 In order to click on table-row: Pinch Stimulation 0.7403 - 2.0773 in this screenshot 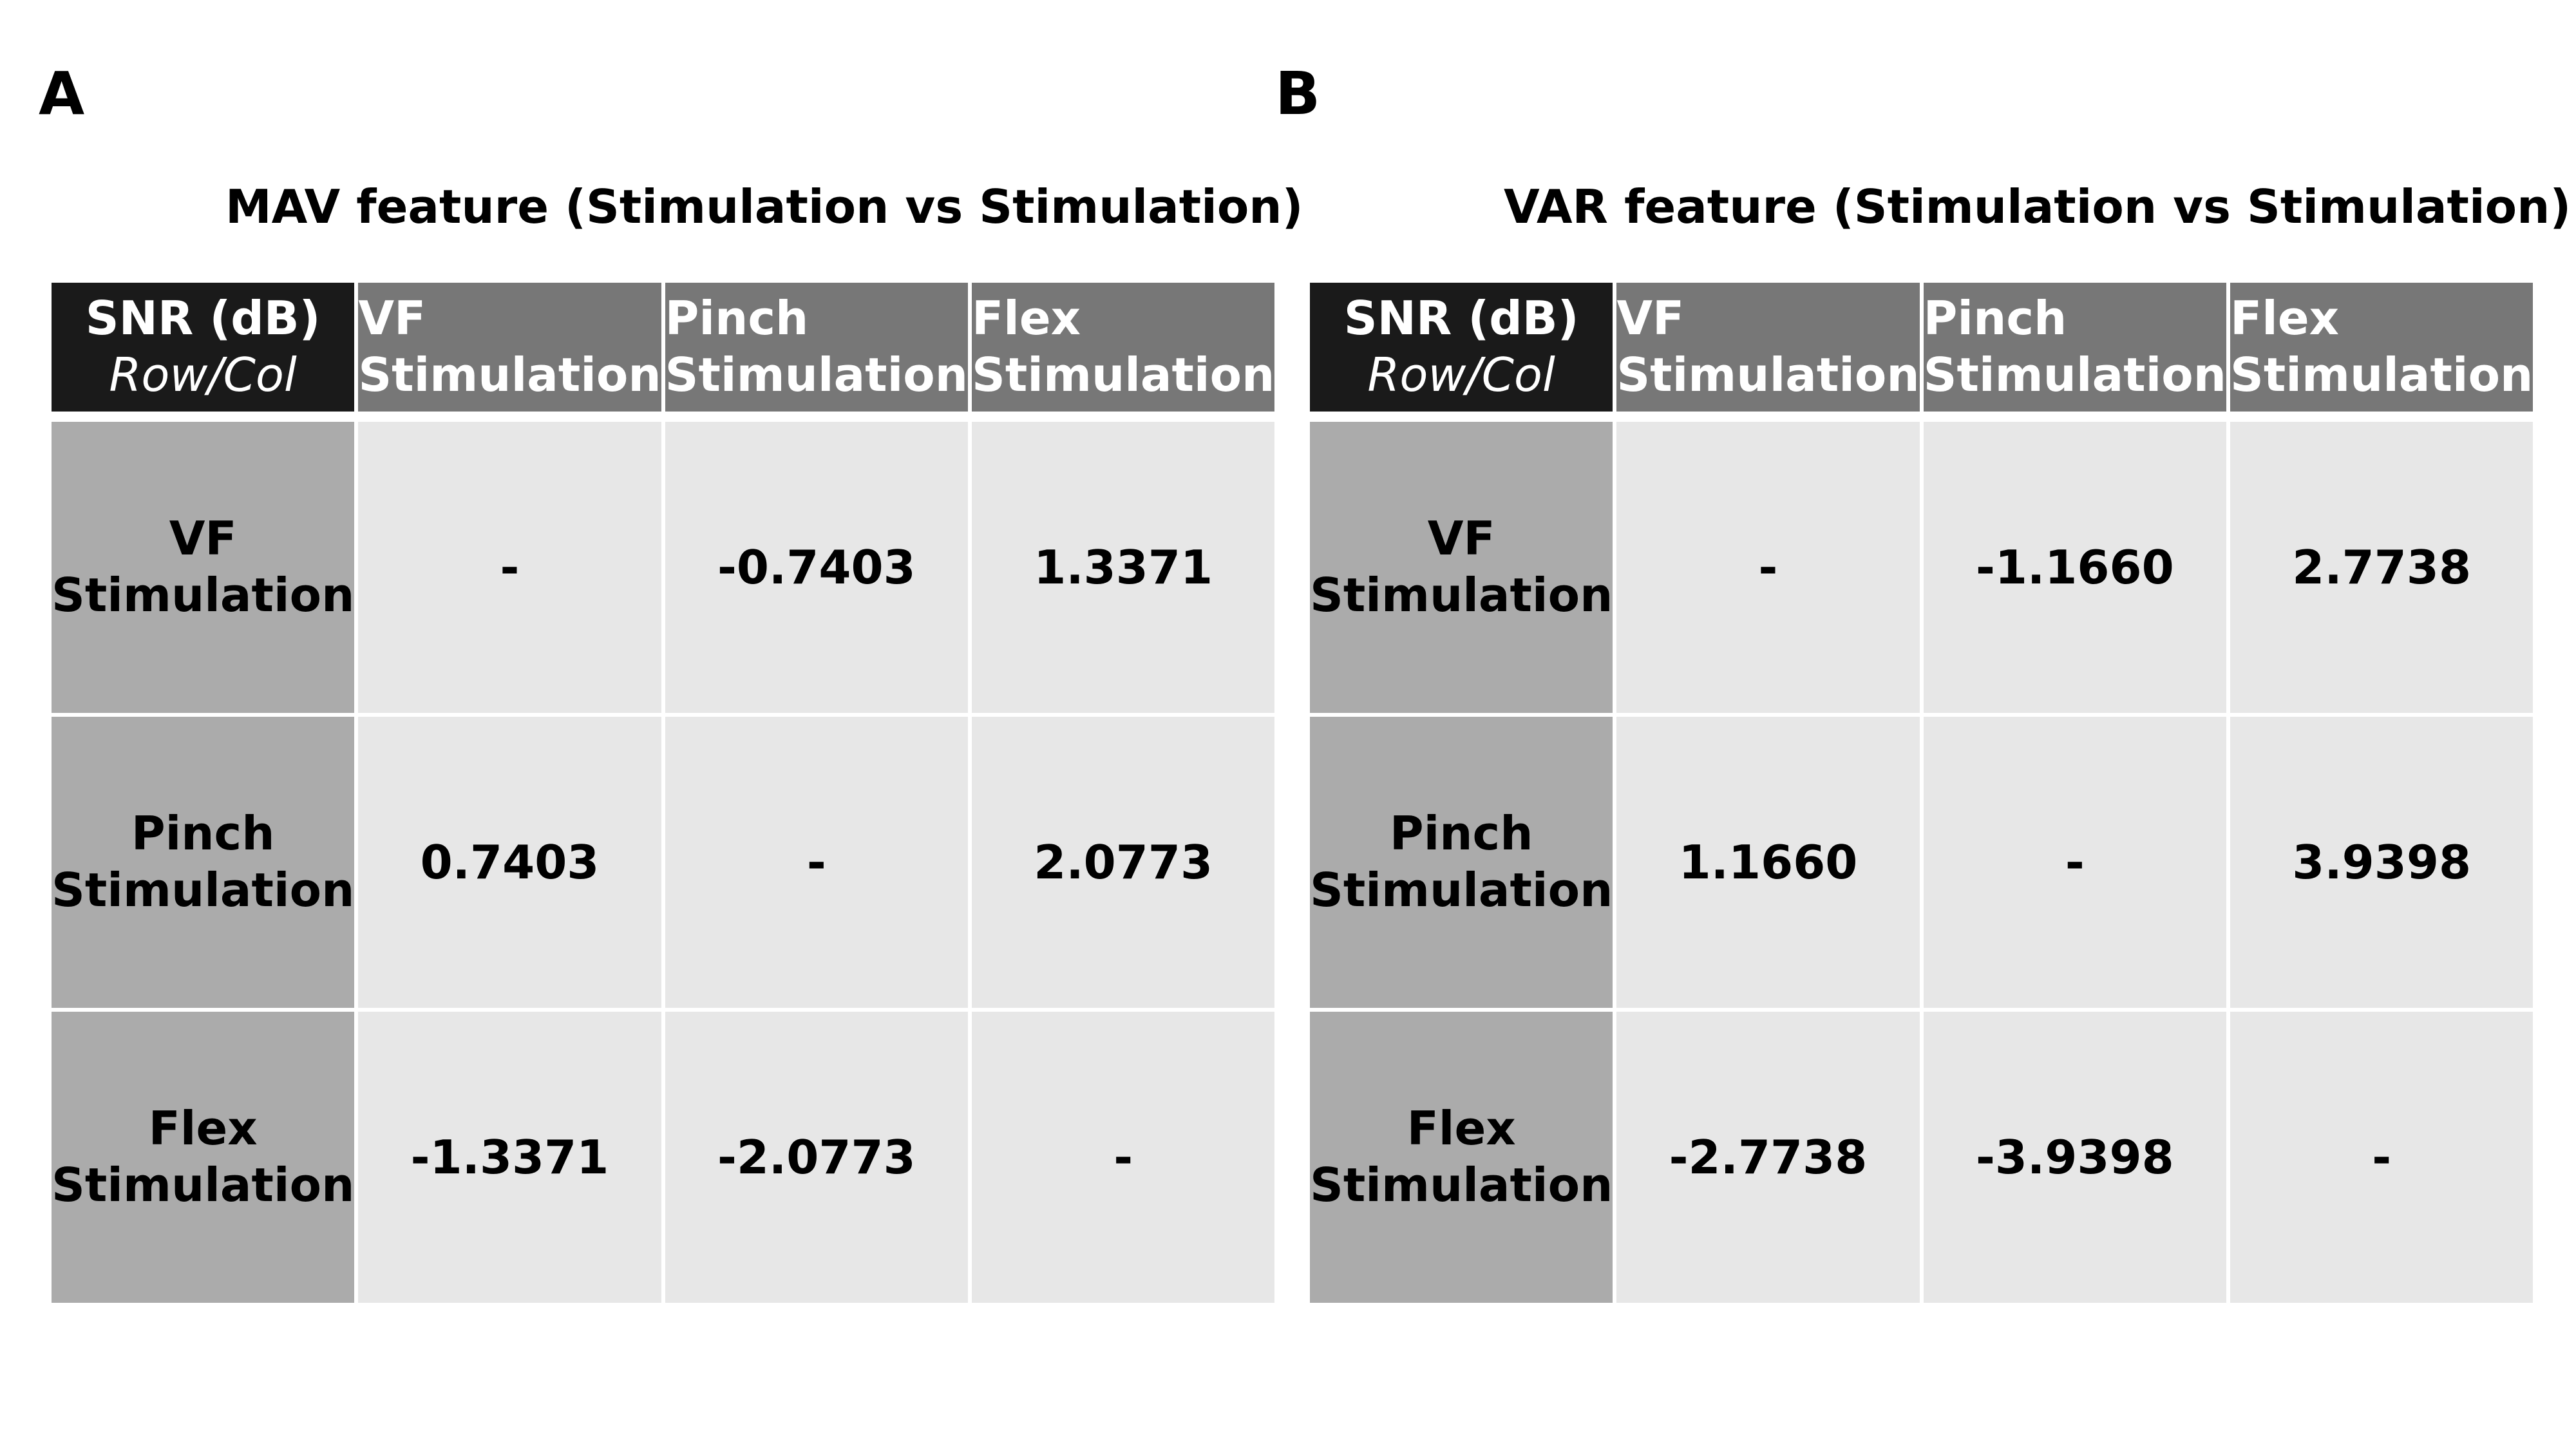, I will do `click(663, 862)`.